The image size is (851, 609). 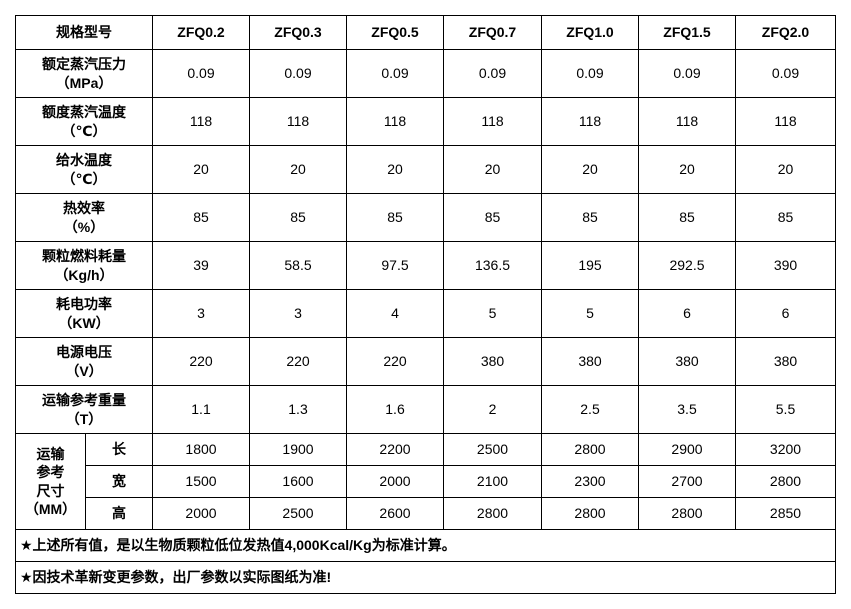 I want to click on row-label: 耗电功率 （KW）, so click(x=84, y=313).